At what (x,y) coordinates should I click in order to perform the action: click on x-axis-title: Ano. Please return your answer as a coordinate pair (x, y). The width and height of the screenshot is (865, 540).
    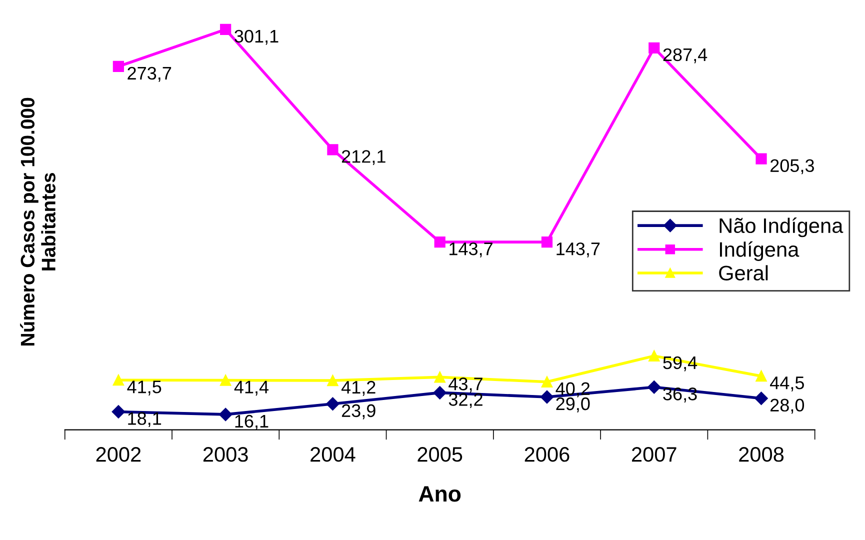
    Looking at the image, I should click on (439, 494).